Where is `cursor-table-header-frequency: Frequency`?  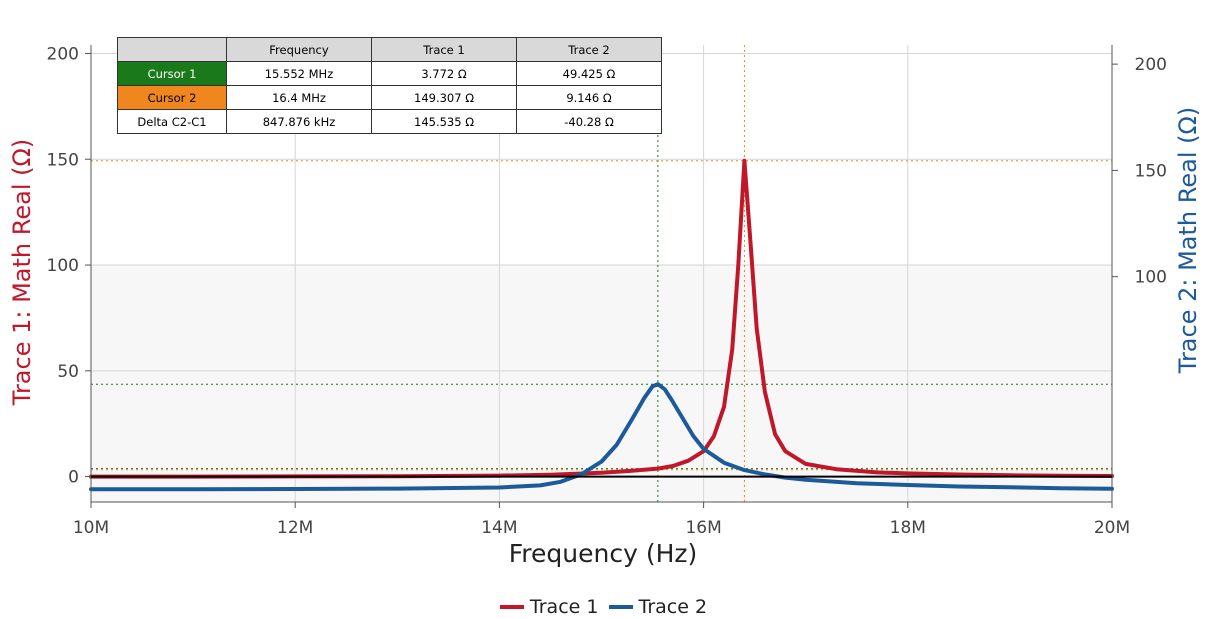
cursor-table-header-frequency: Frequency is located at coordinates (299, 49).